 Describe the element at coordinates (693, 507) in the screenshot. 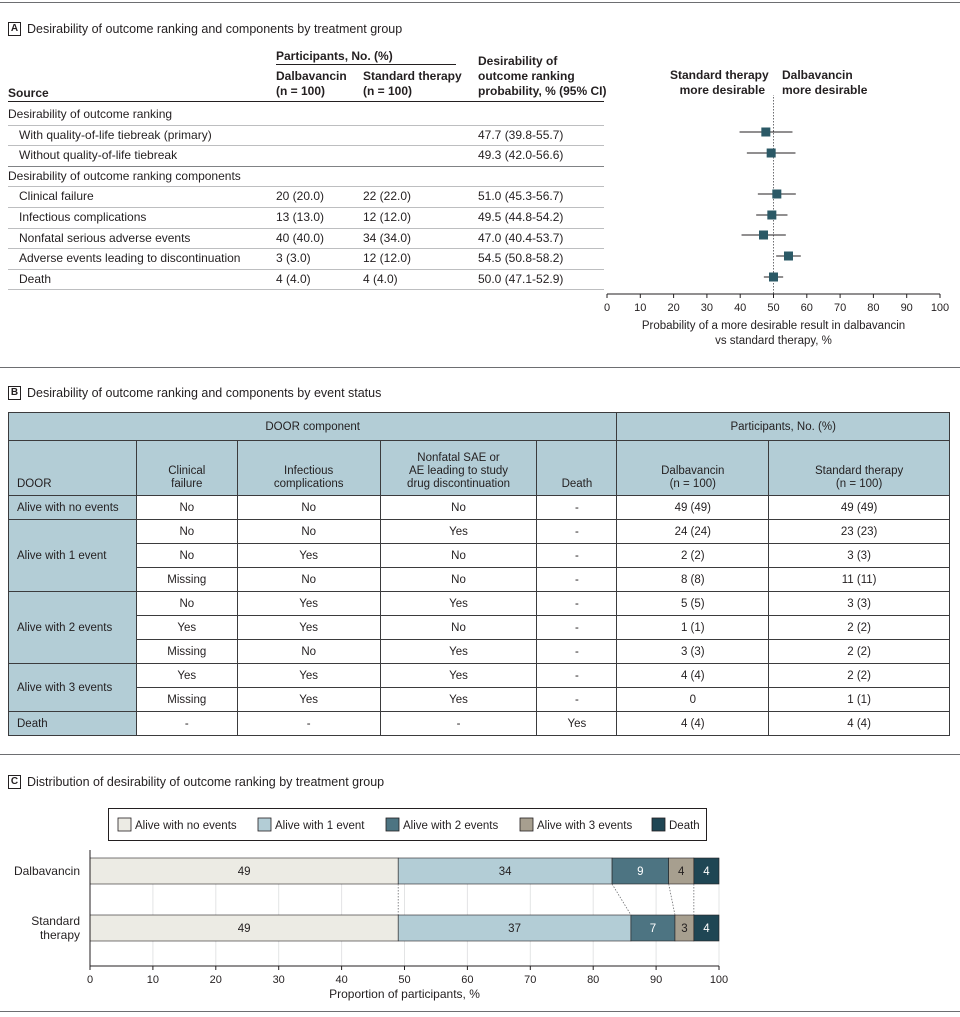

I see `dalba-count-cell: 49 (49)` at that location.